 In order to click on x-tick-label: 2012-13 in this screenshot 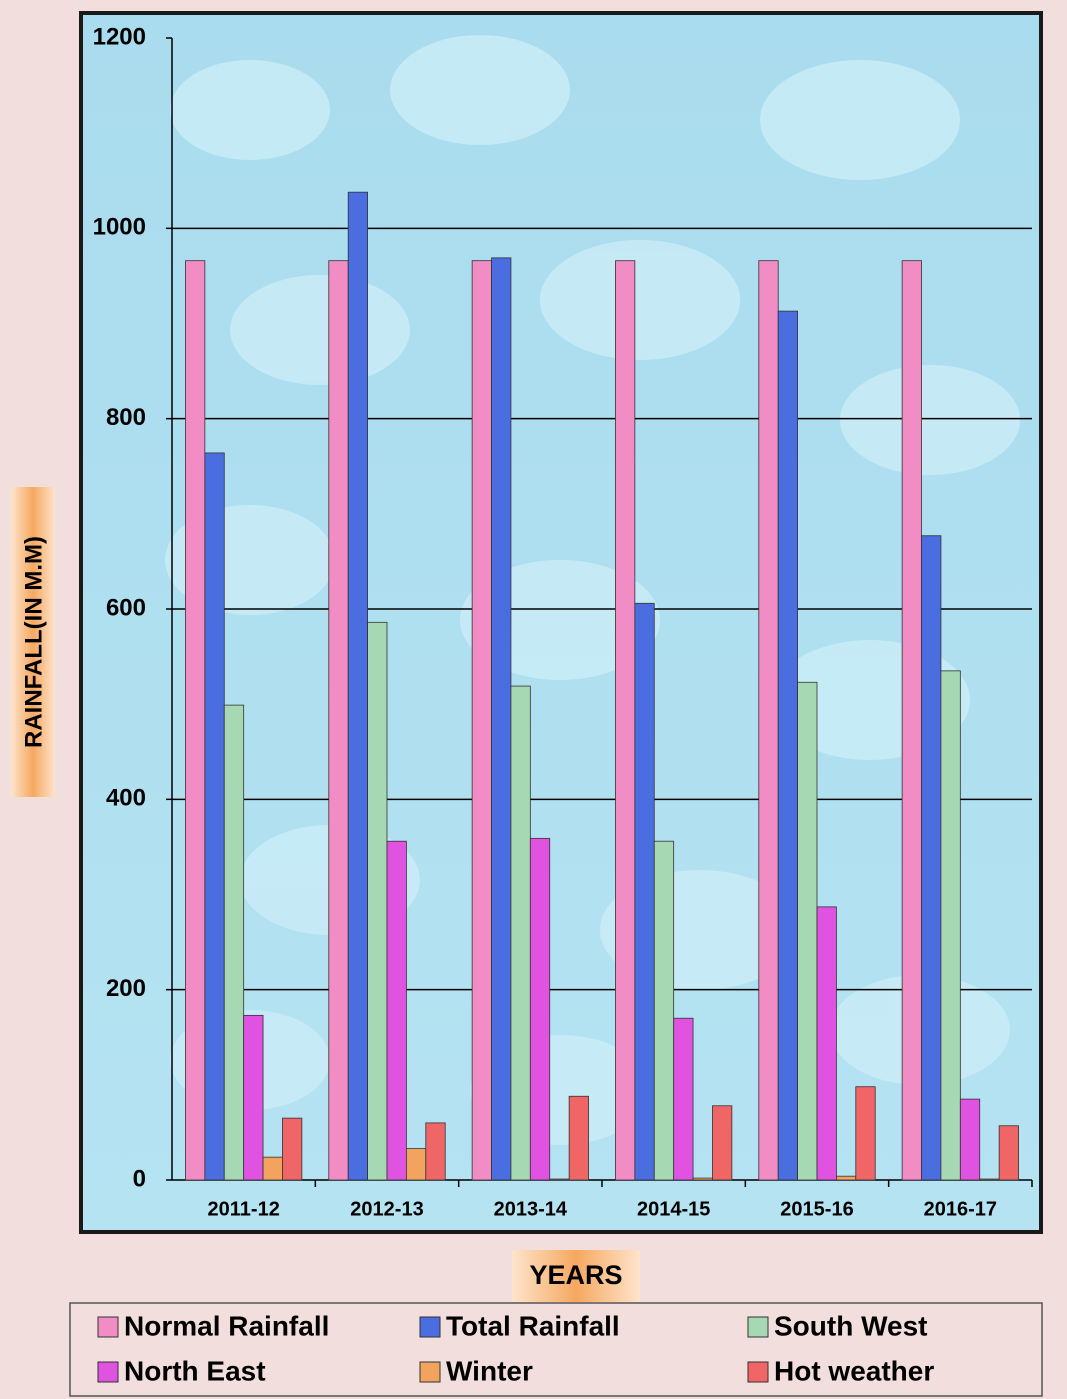, I will do `click(386, 1209)`.